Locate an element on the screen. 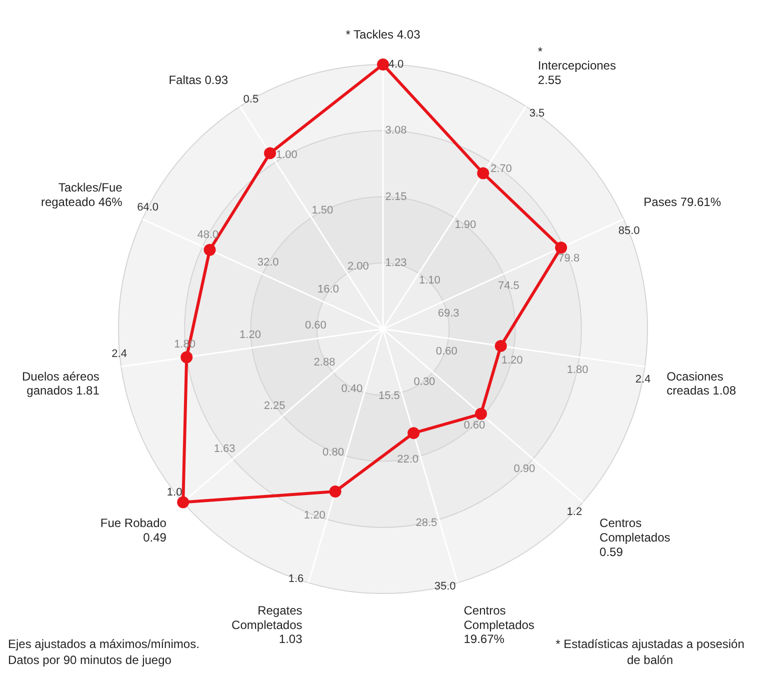  spoke-label: Centros Completados 0.59 is located at coordinates (635, 537).